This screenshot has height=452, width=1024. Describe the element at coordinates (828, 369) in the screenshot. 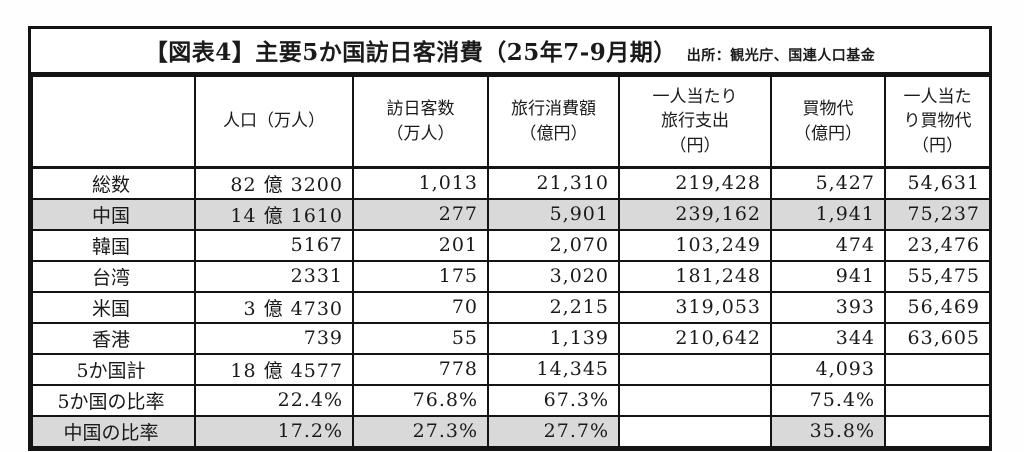

I see `data-cell: 4,093` at that location.